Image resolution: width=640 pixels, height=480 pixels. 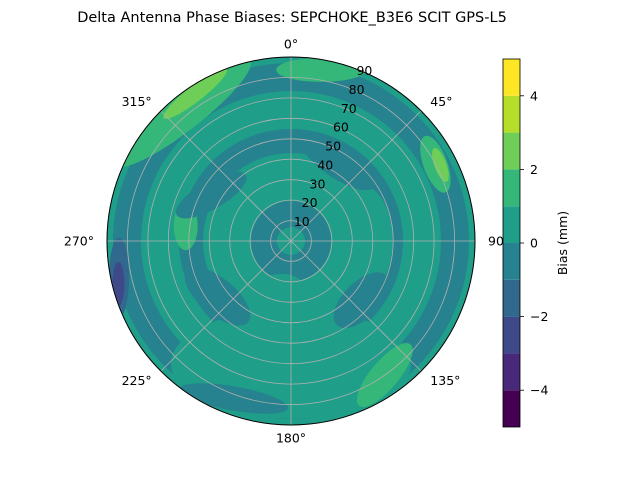 I want to click on colorbar-tick-label: −4, so click(x=539, y=390).